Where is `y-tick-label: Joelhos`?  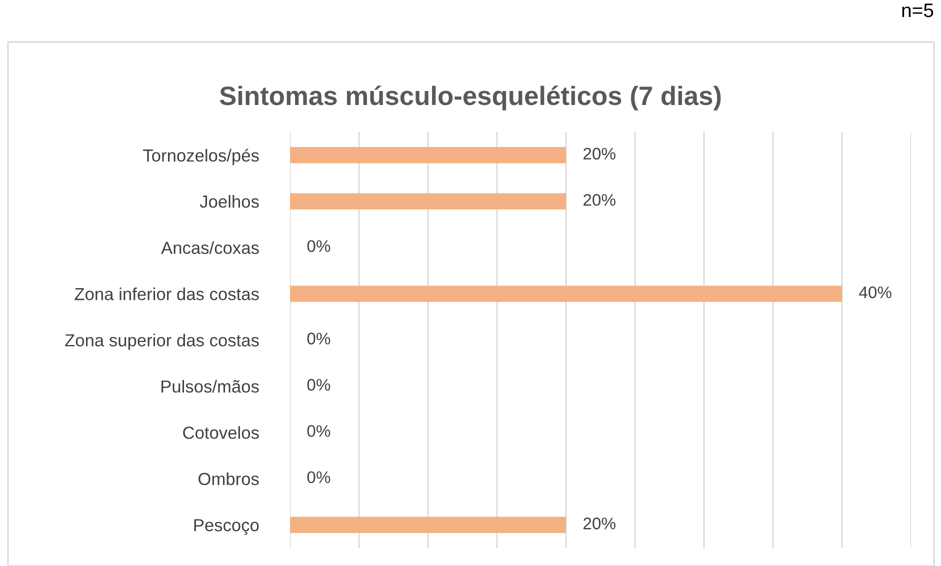 y-tick-label: Joelhos is located at coordinates (229, 201).